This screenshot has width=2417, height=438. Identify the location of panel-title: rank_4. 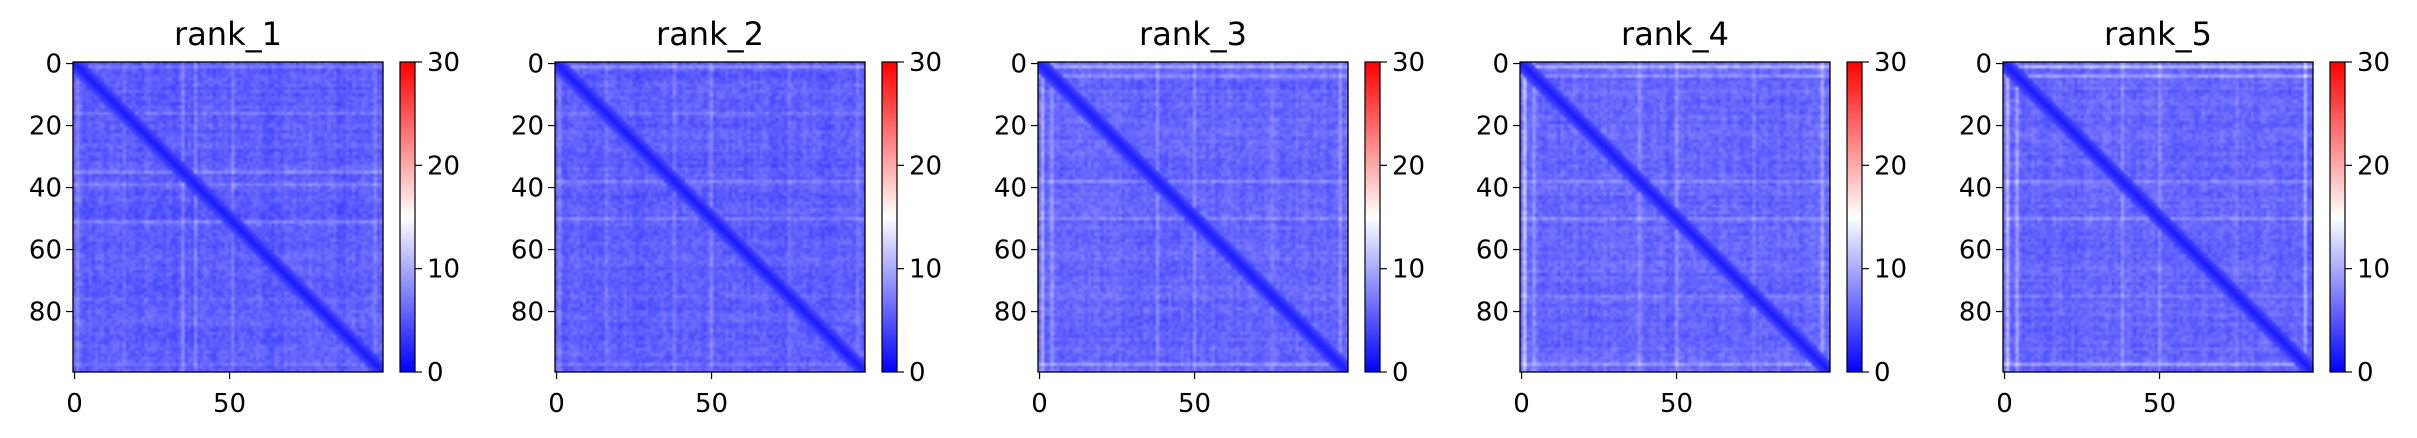
(1675, 34).